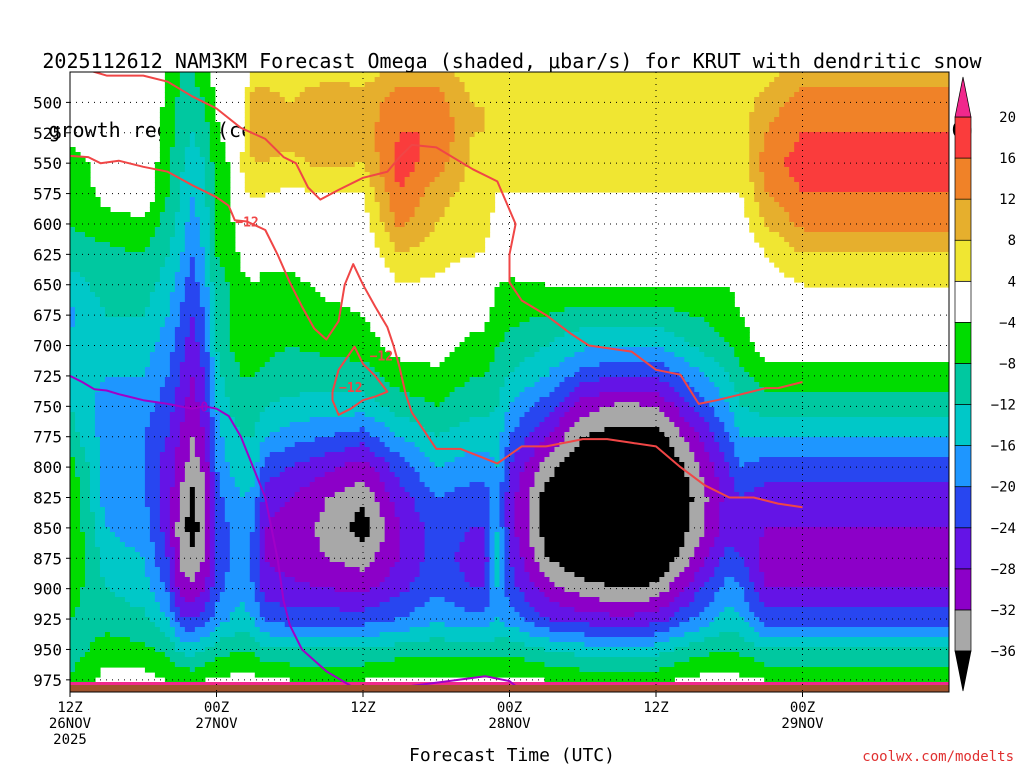 This screenshot has height=768, width=1024. What do you see at coordinates (47, 680) in the screenshot?
I see `y-tick-label: 975` at bounding box center [47, 680].